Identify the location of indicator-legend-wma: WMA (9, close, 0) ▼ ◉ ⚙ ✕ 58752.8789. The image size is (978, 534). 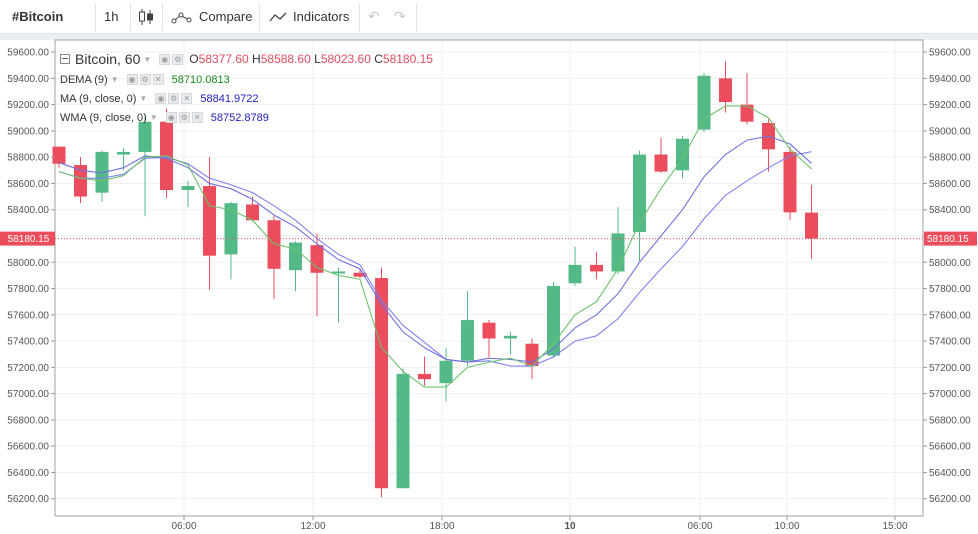
(246, 117).